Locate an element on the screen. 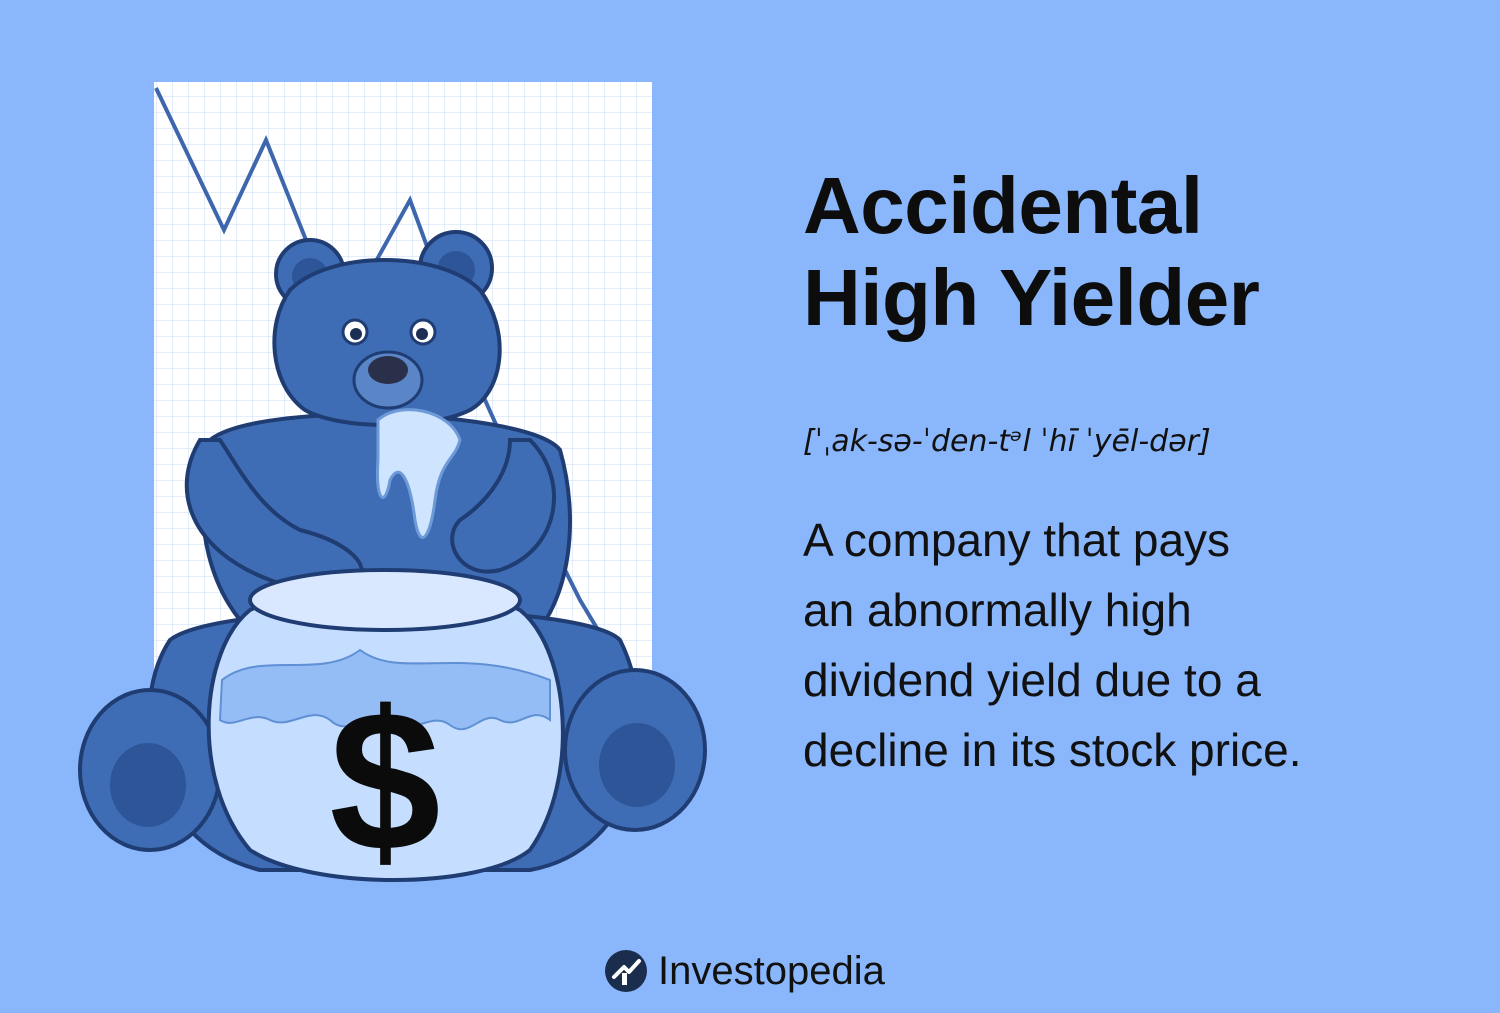  definition-line: A company that pays is located at coordinates (1128, 540).